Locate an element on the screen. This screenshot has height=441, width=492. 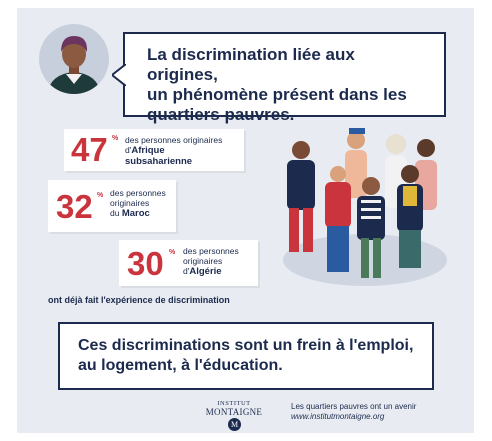
logo-montaigne: MONTAIGNE is located at coordinates (234, 412).